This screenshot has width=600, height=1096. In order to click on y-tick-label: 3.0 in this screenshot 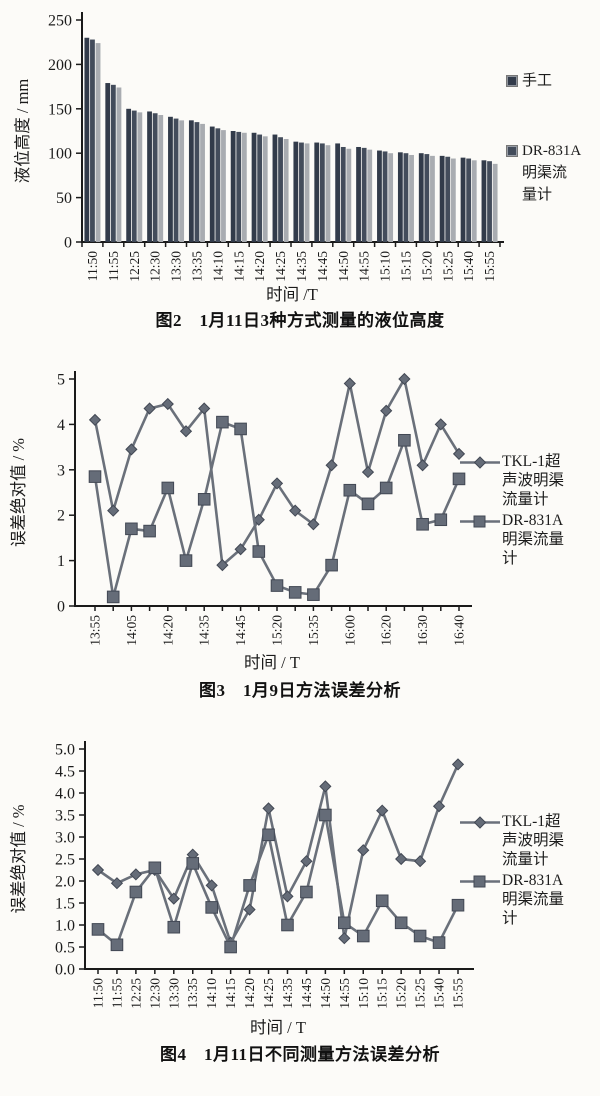, I will do `click(65, 838)`.